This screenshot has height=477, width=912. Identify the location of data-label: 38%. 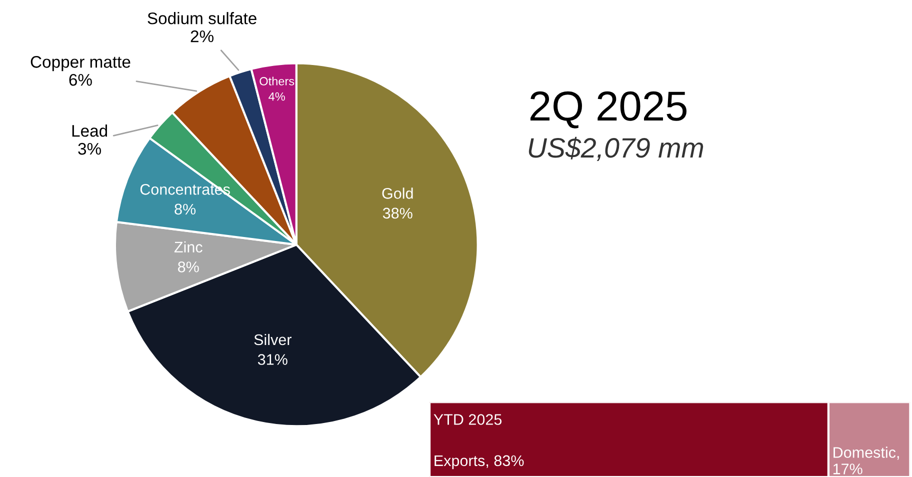
(397, 213).